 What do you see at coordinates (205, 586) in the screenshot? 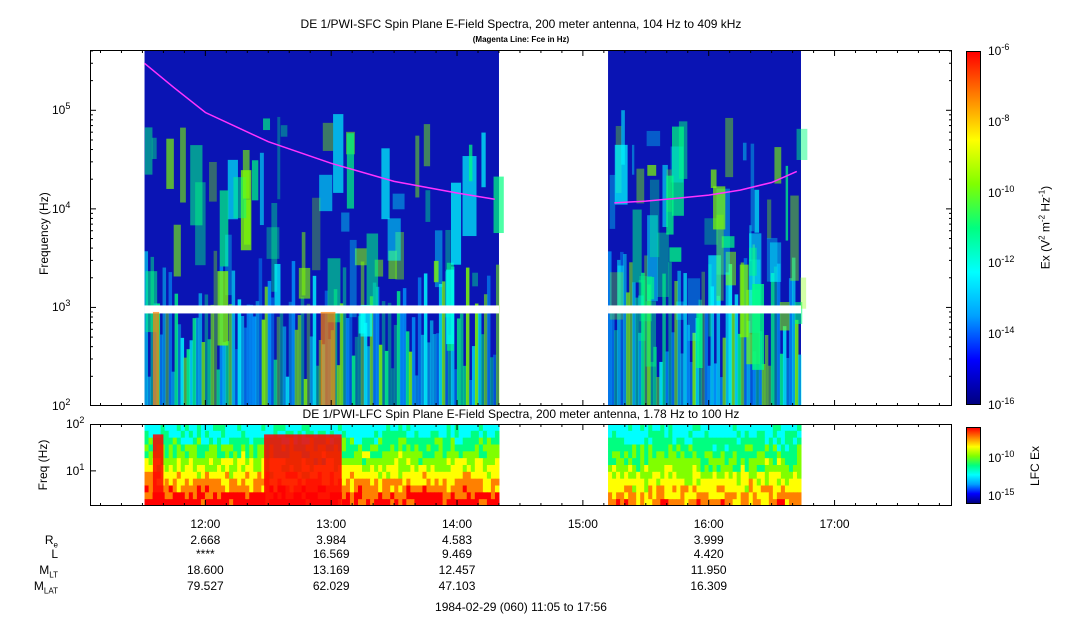
I see `ephemeris-value: 79.527` at bounding box center [205, 586].